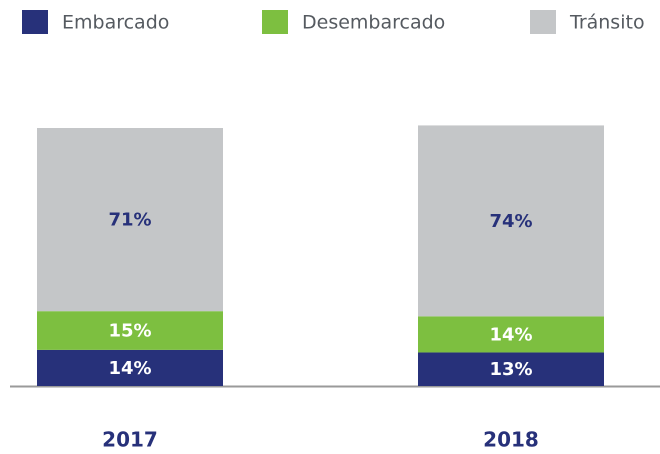 This screenshot has width=660, height=454. What do you see at coordinates (115, 23) in the screenshot?
I see `legend-text: Embarcado` at bounding box center [115, 23].